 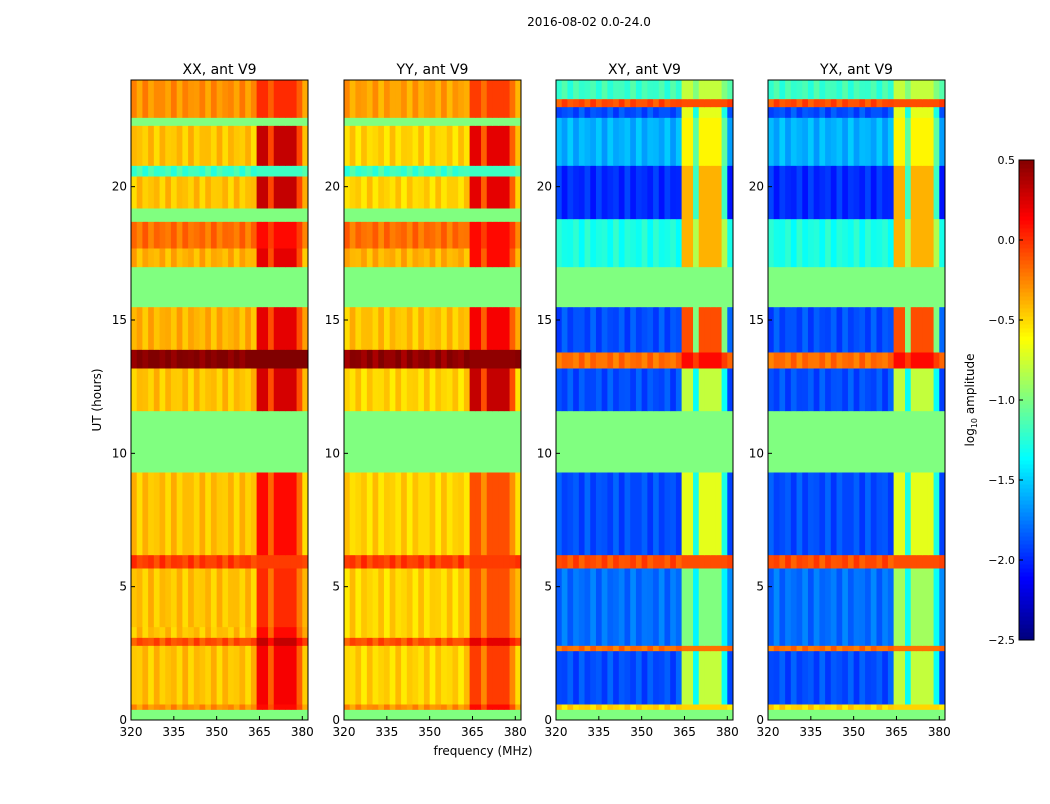 What do you see at coordinates (768, 732) in the screenshot?
I see `x-tick-label: 320` at bounding box center [768, 732].